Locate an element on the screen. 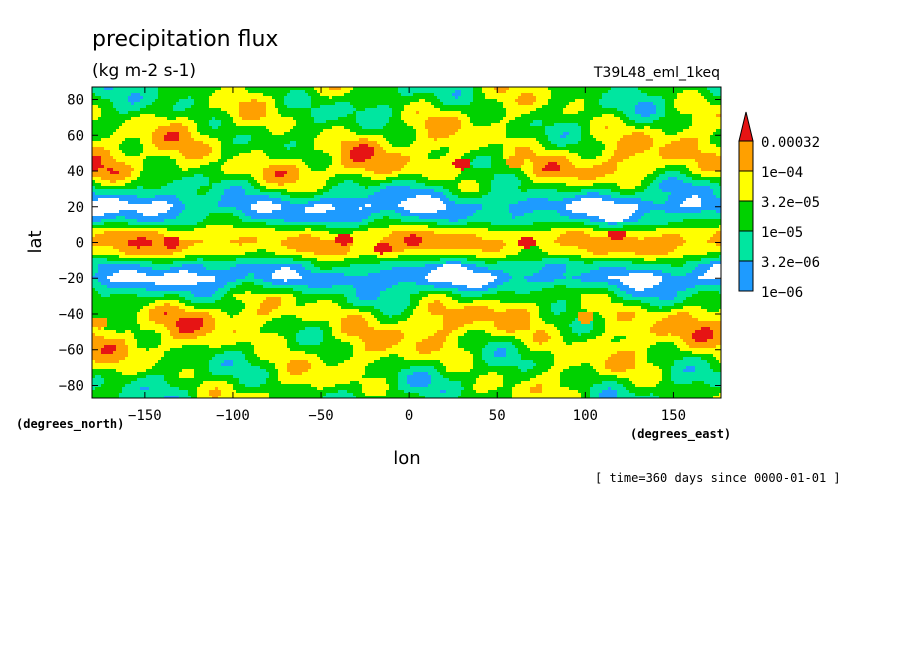  y-tick-label: 20 is located at coordinates (75, 208).